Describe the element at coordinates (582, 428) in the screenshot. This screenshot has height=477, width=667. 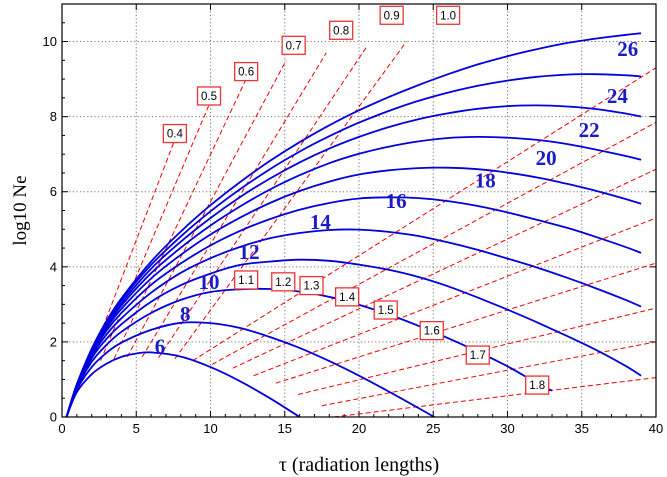
I see `x-tick-label: 35` at that location.